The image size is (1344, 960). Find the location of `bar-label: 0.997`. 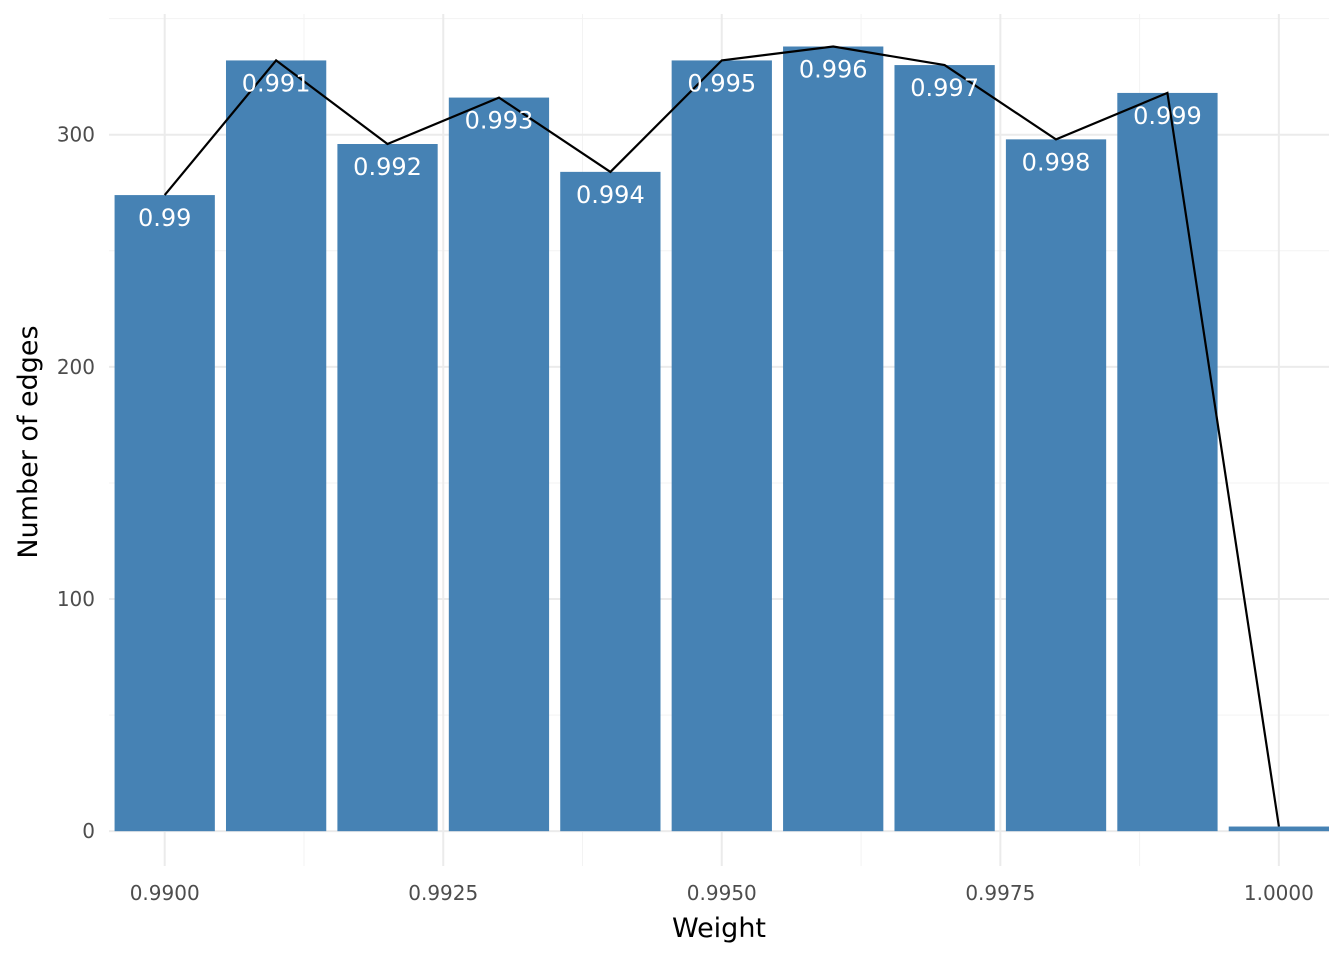

bar-label: 0.997 is located at coordinates (944, 88).